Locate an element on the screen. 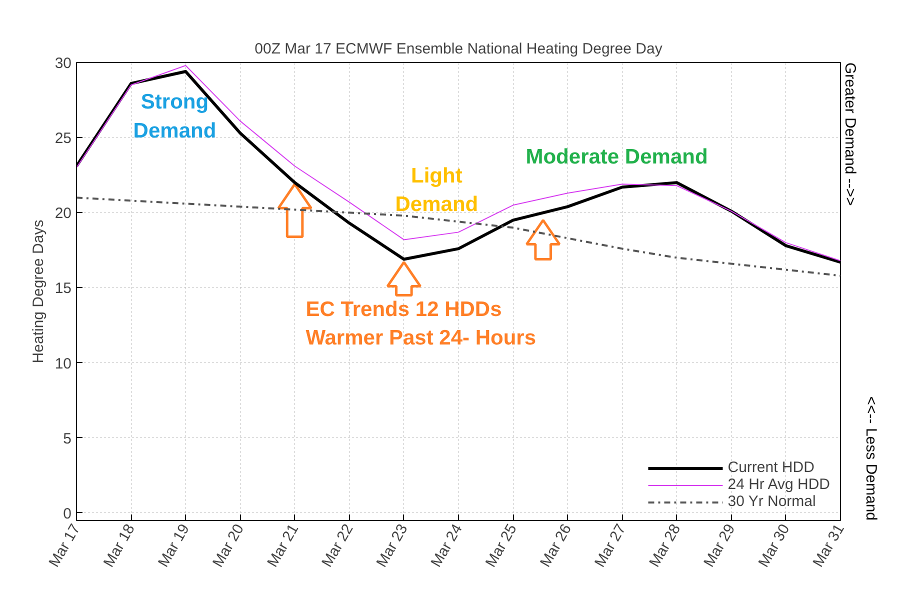 The image size is (900, 589). x-tick-label: Mar 30 is located at coordinates (774, 545).